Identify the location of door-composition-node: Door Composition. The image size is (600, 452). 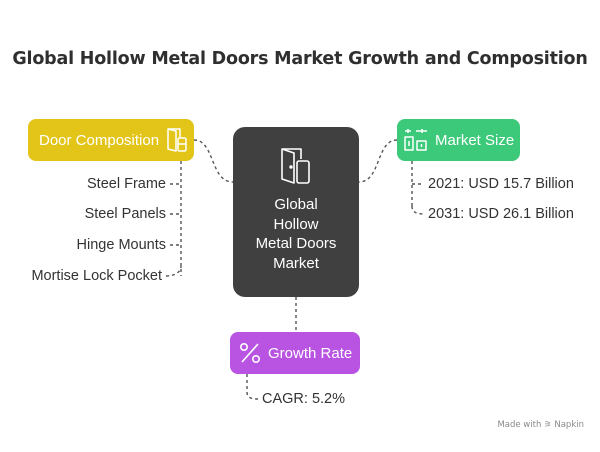
(111, 140).